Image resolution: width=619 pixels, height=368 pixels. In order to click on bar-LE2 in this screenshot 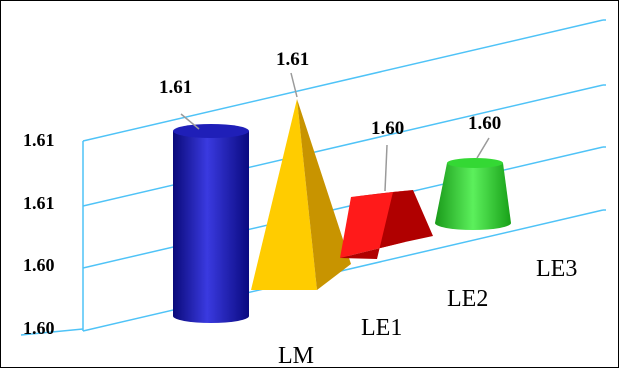, I will do `click(386, 224)`.